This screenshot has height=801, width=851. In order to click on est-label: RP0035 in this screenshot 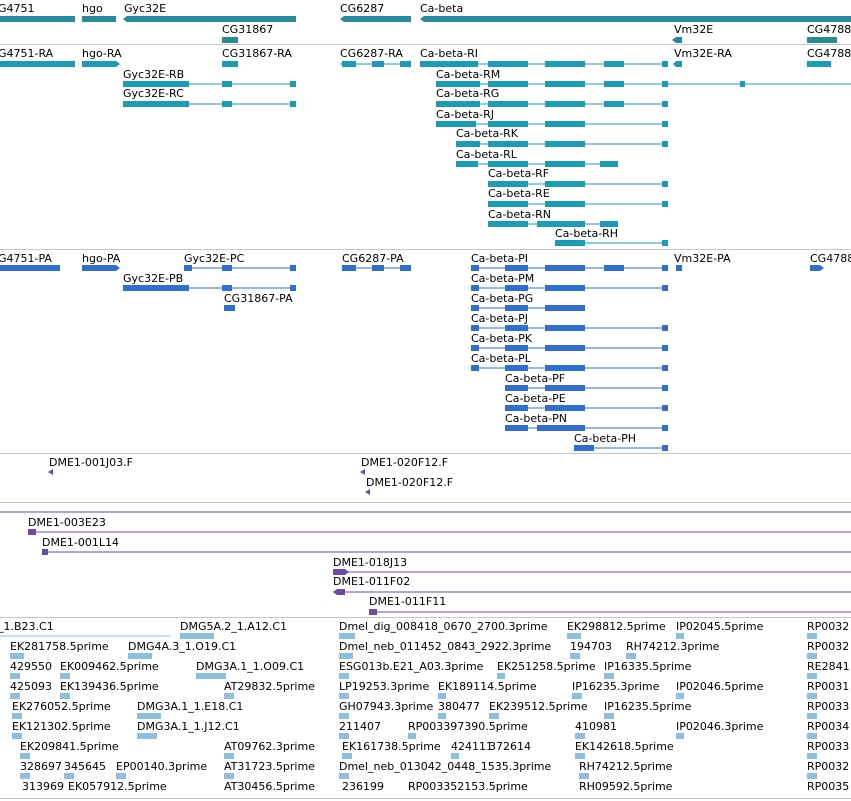, I will do `click(828, 786)`.